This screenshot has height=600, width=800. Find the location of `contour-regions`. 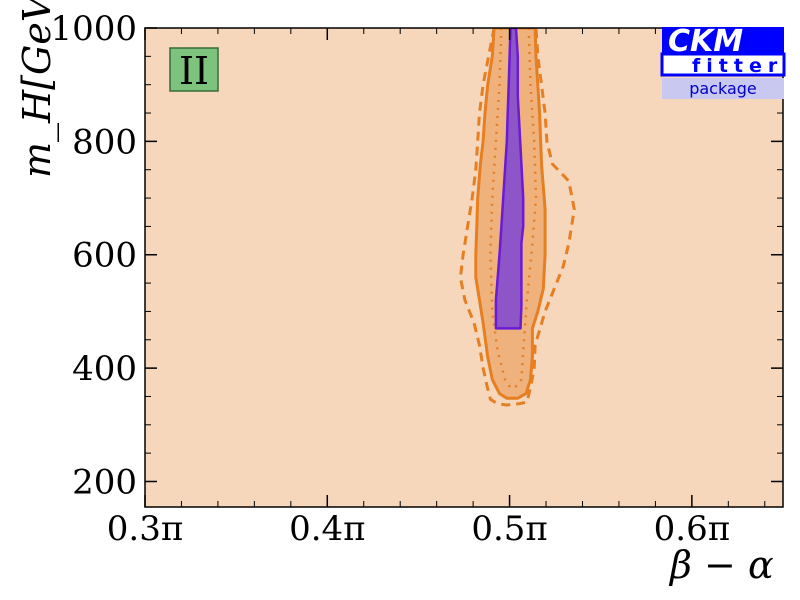

contour-regions is located at coordinates (517, 217).